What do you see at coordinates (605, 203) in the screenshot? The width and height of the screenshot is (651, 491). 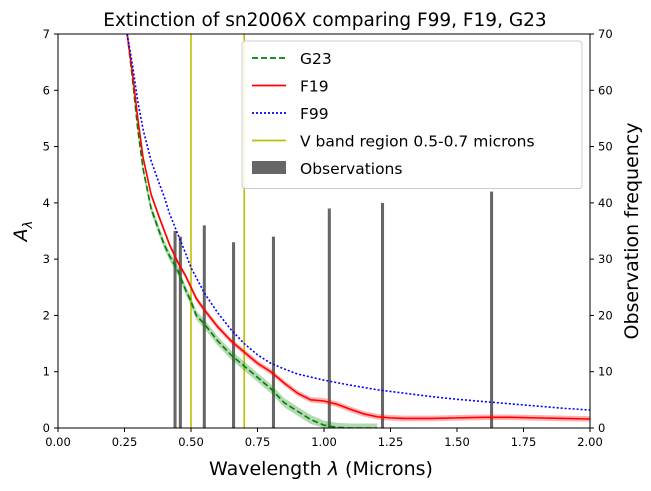 I see `y-right-tick-label: 40` at bounding box center [605, 203].